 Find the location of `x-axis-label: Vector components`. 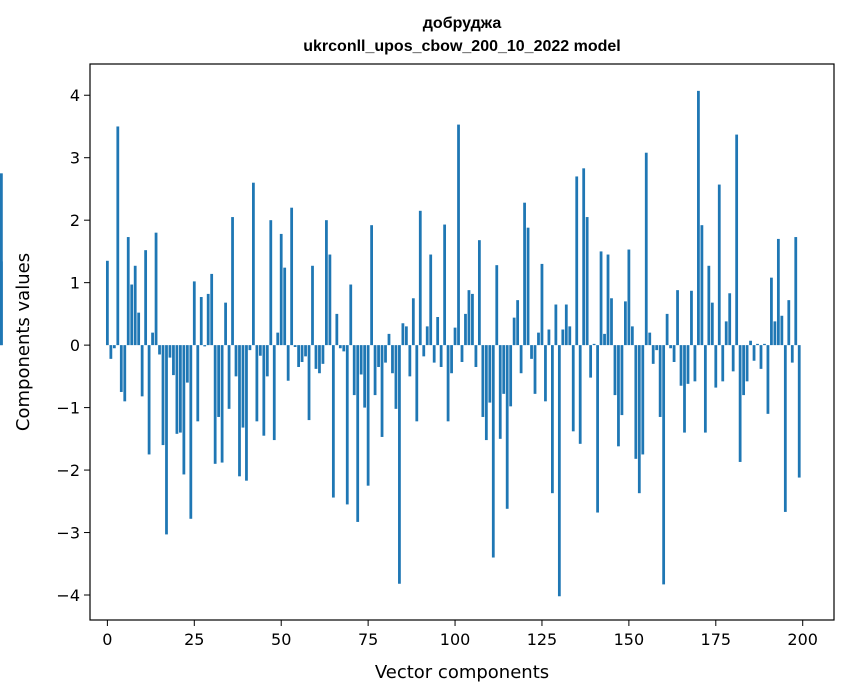

x-axis-label: Vector components is located at coordinates (462, 672).